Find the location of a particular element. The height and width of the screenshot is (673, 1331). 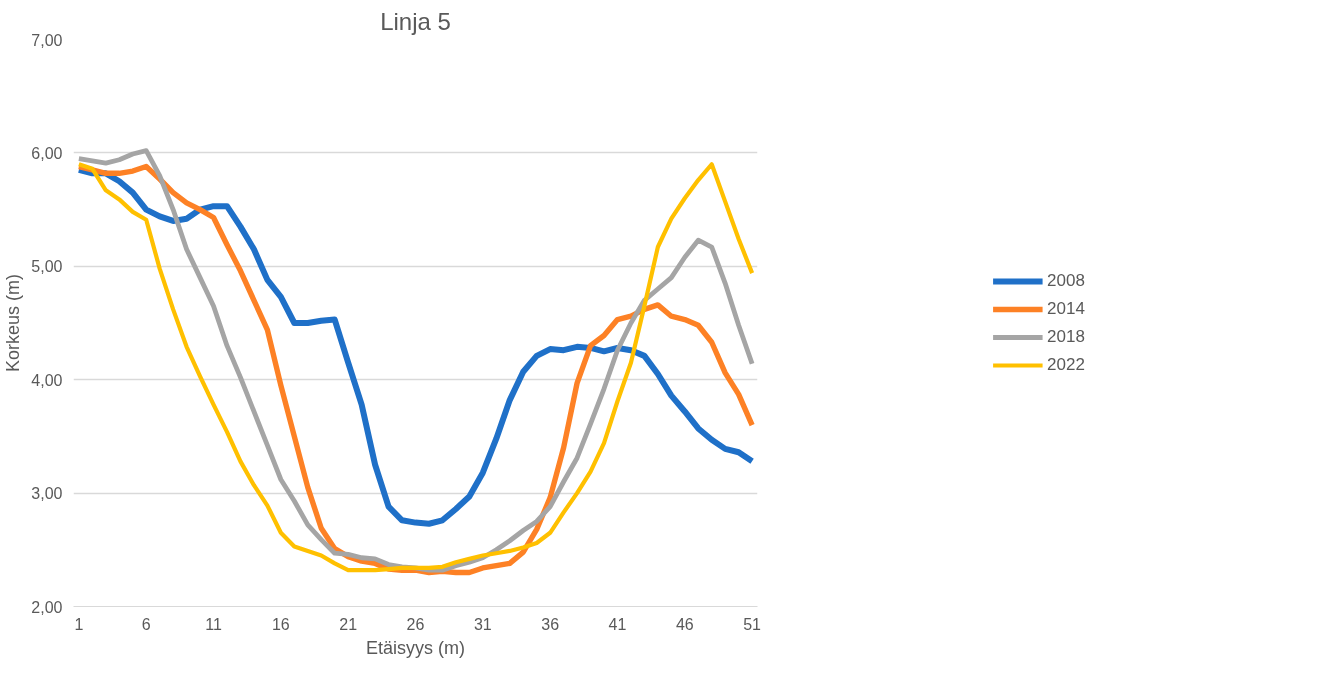

legend-label: 2022 is located at coordinates (1066, 364).